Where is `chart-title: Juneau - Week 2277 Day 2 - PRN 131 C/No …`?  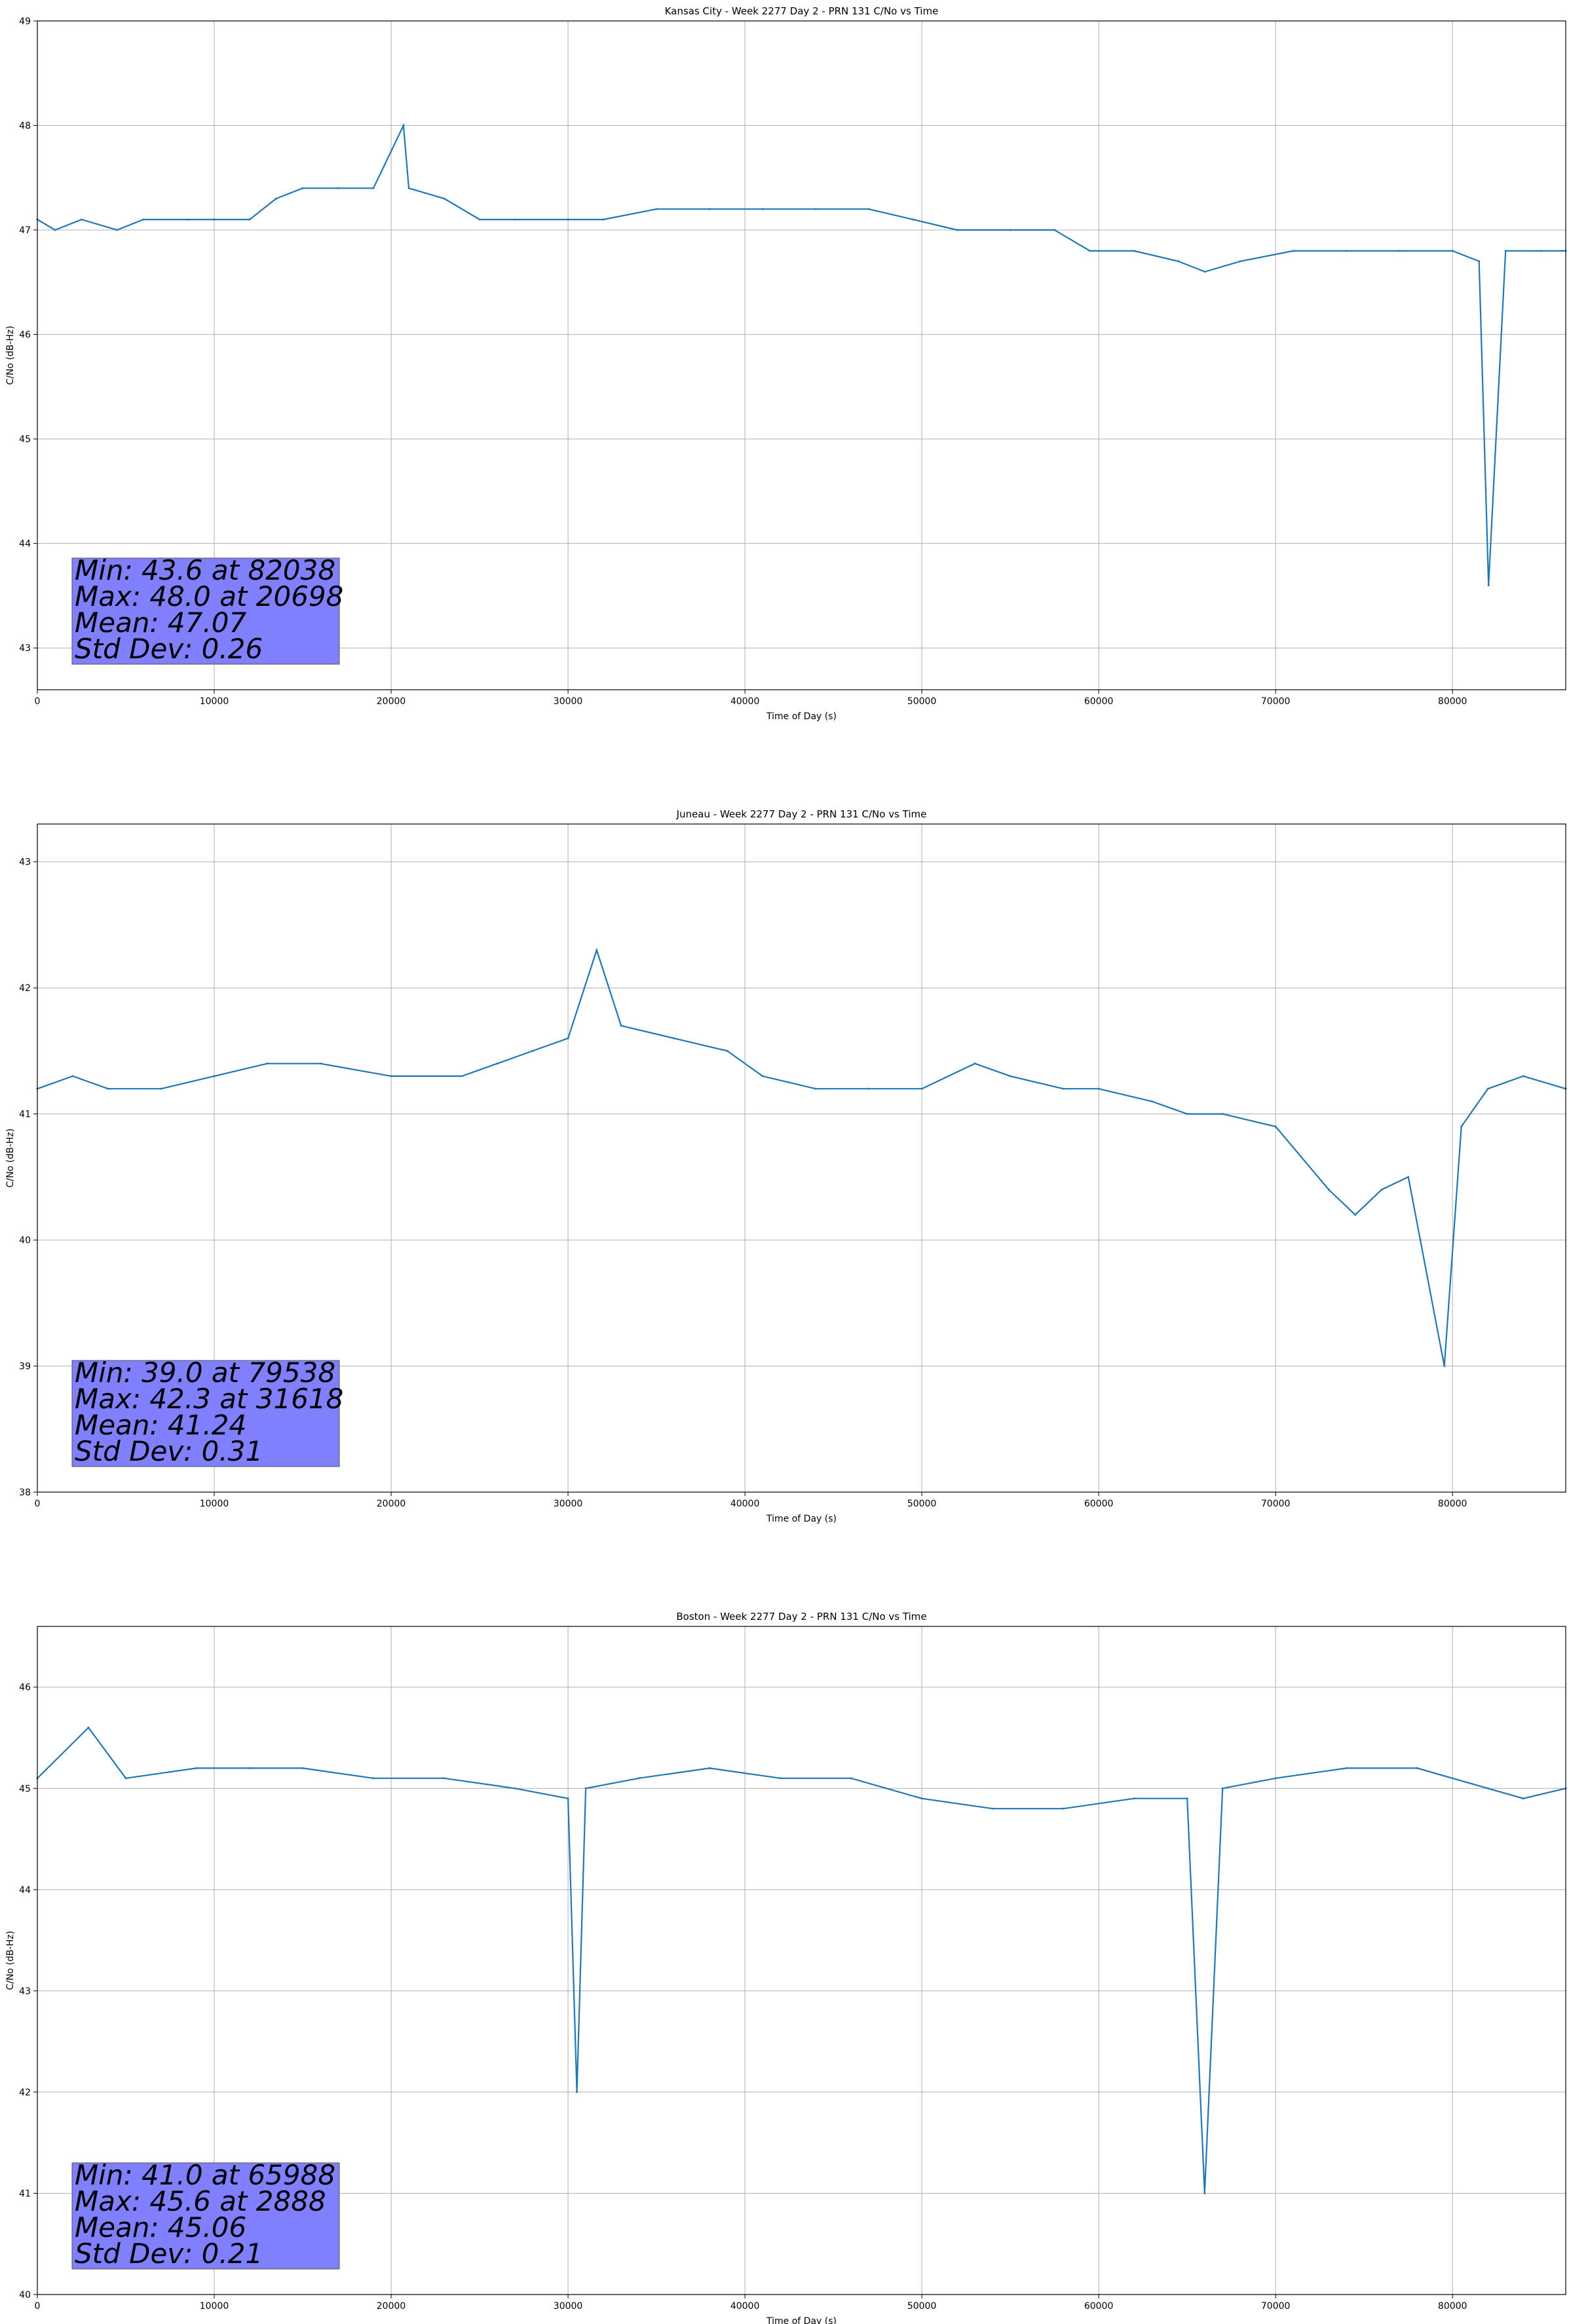 chart-title: Juneau - Week 2277 Day 2 - PRN 131 C/No … is located at coordinates (801, 814).